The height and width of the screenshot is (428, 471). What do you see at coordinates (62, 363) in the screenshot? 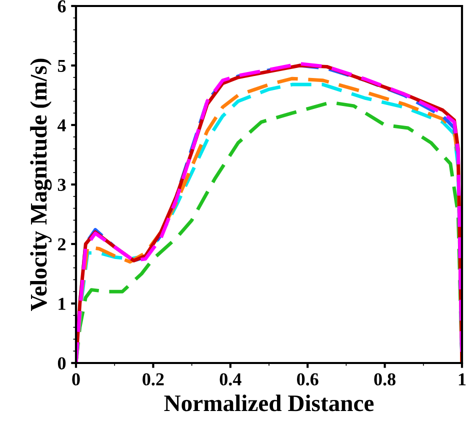
I see `y-tick-label: 0` at bounding box center [62, 363].